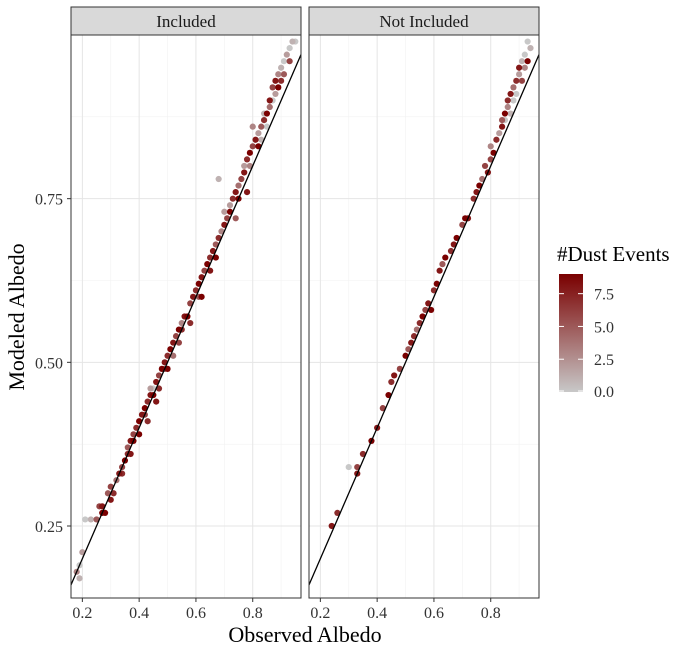  Describe the element at coordinates (49, 363) in the screenshot. I see `y-tick-label: 0.50` at that location.